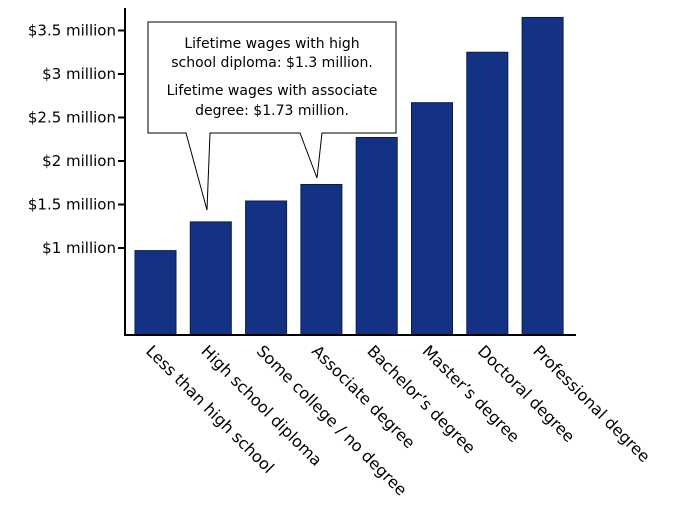 This screenshot has height=529, width=673. What do you see at coordinates (72, 31) in the screenshot?
I see `y-tick-label: $3.5 million` at bounding box center [72, 31].